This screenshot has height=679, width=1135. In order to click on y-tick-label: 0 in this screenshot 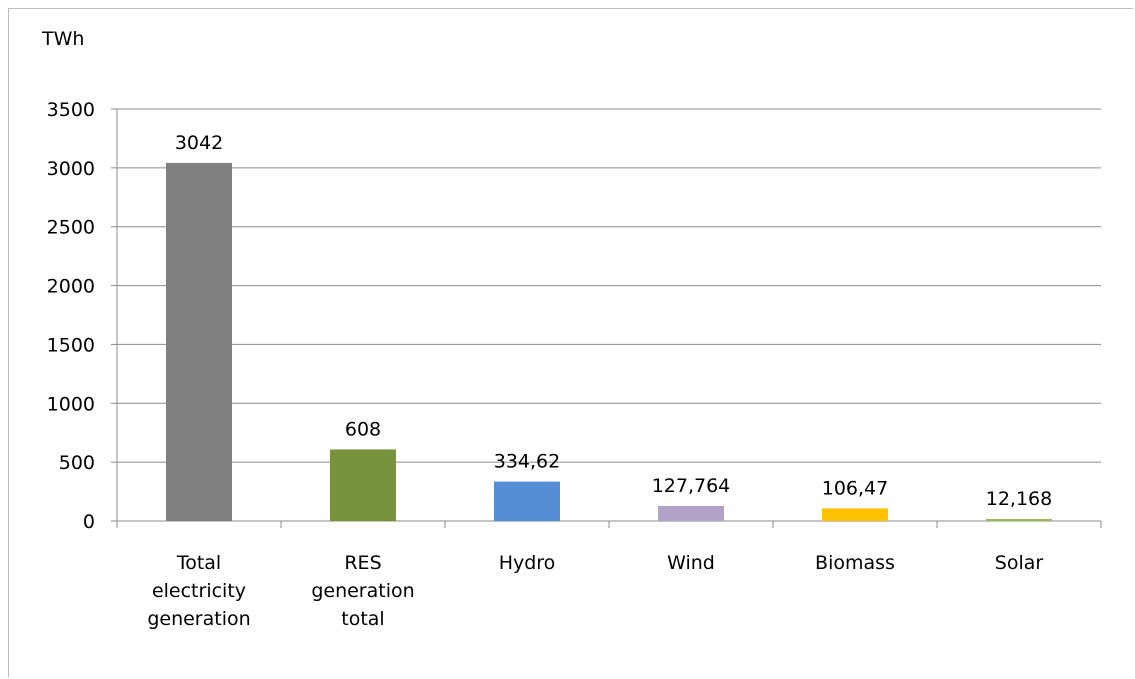, I will do `click(89, 522)`.